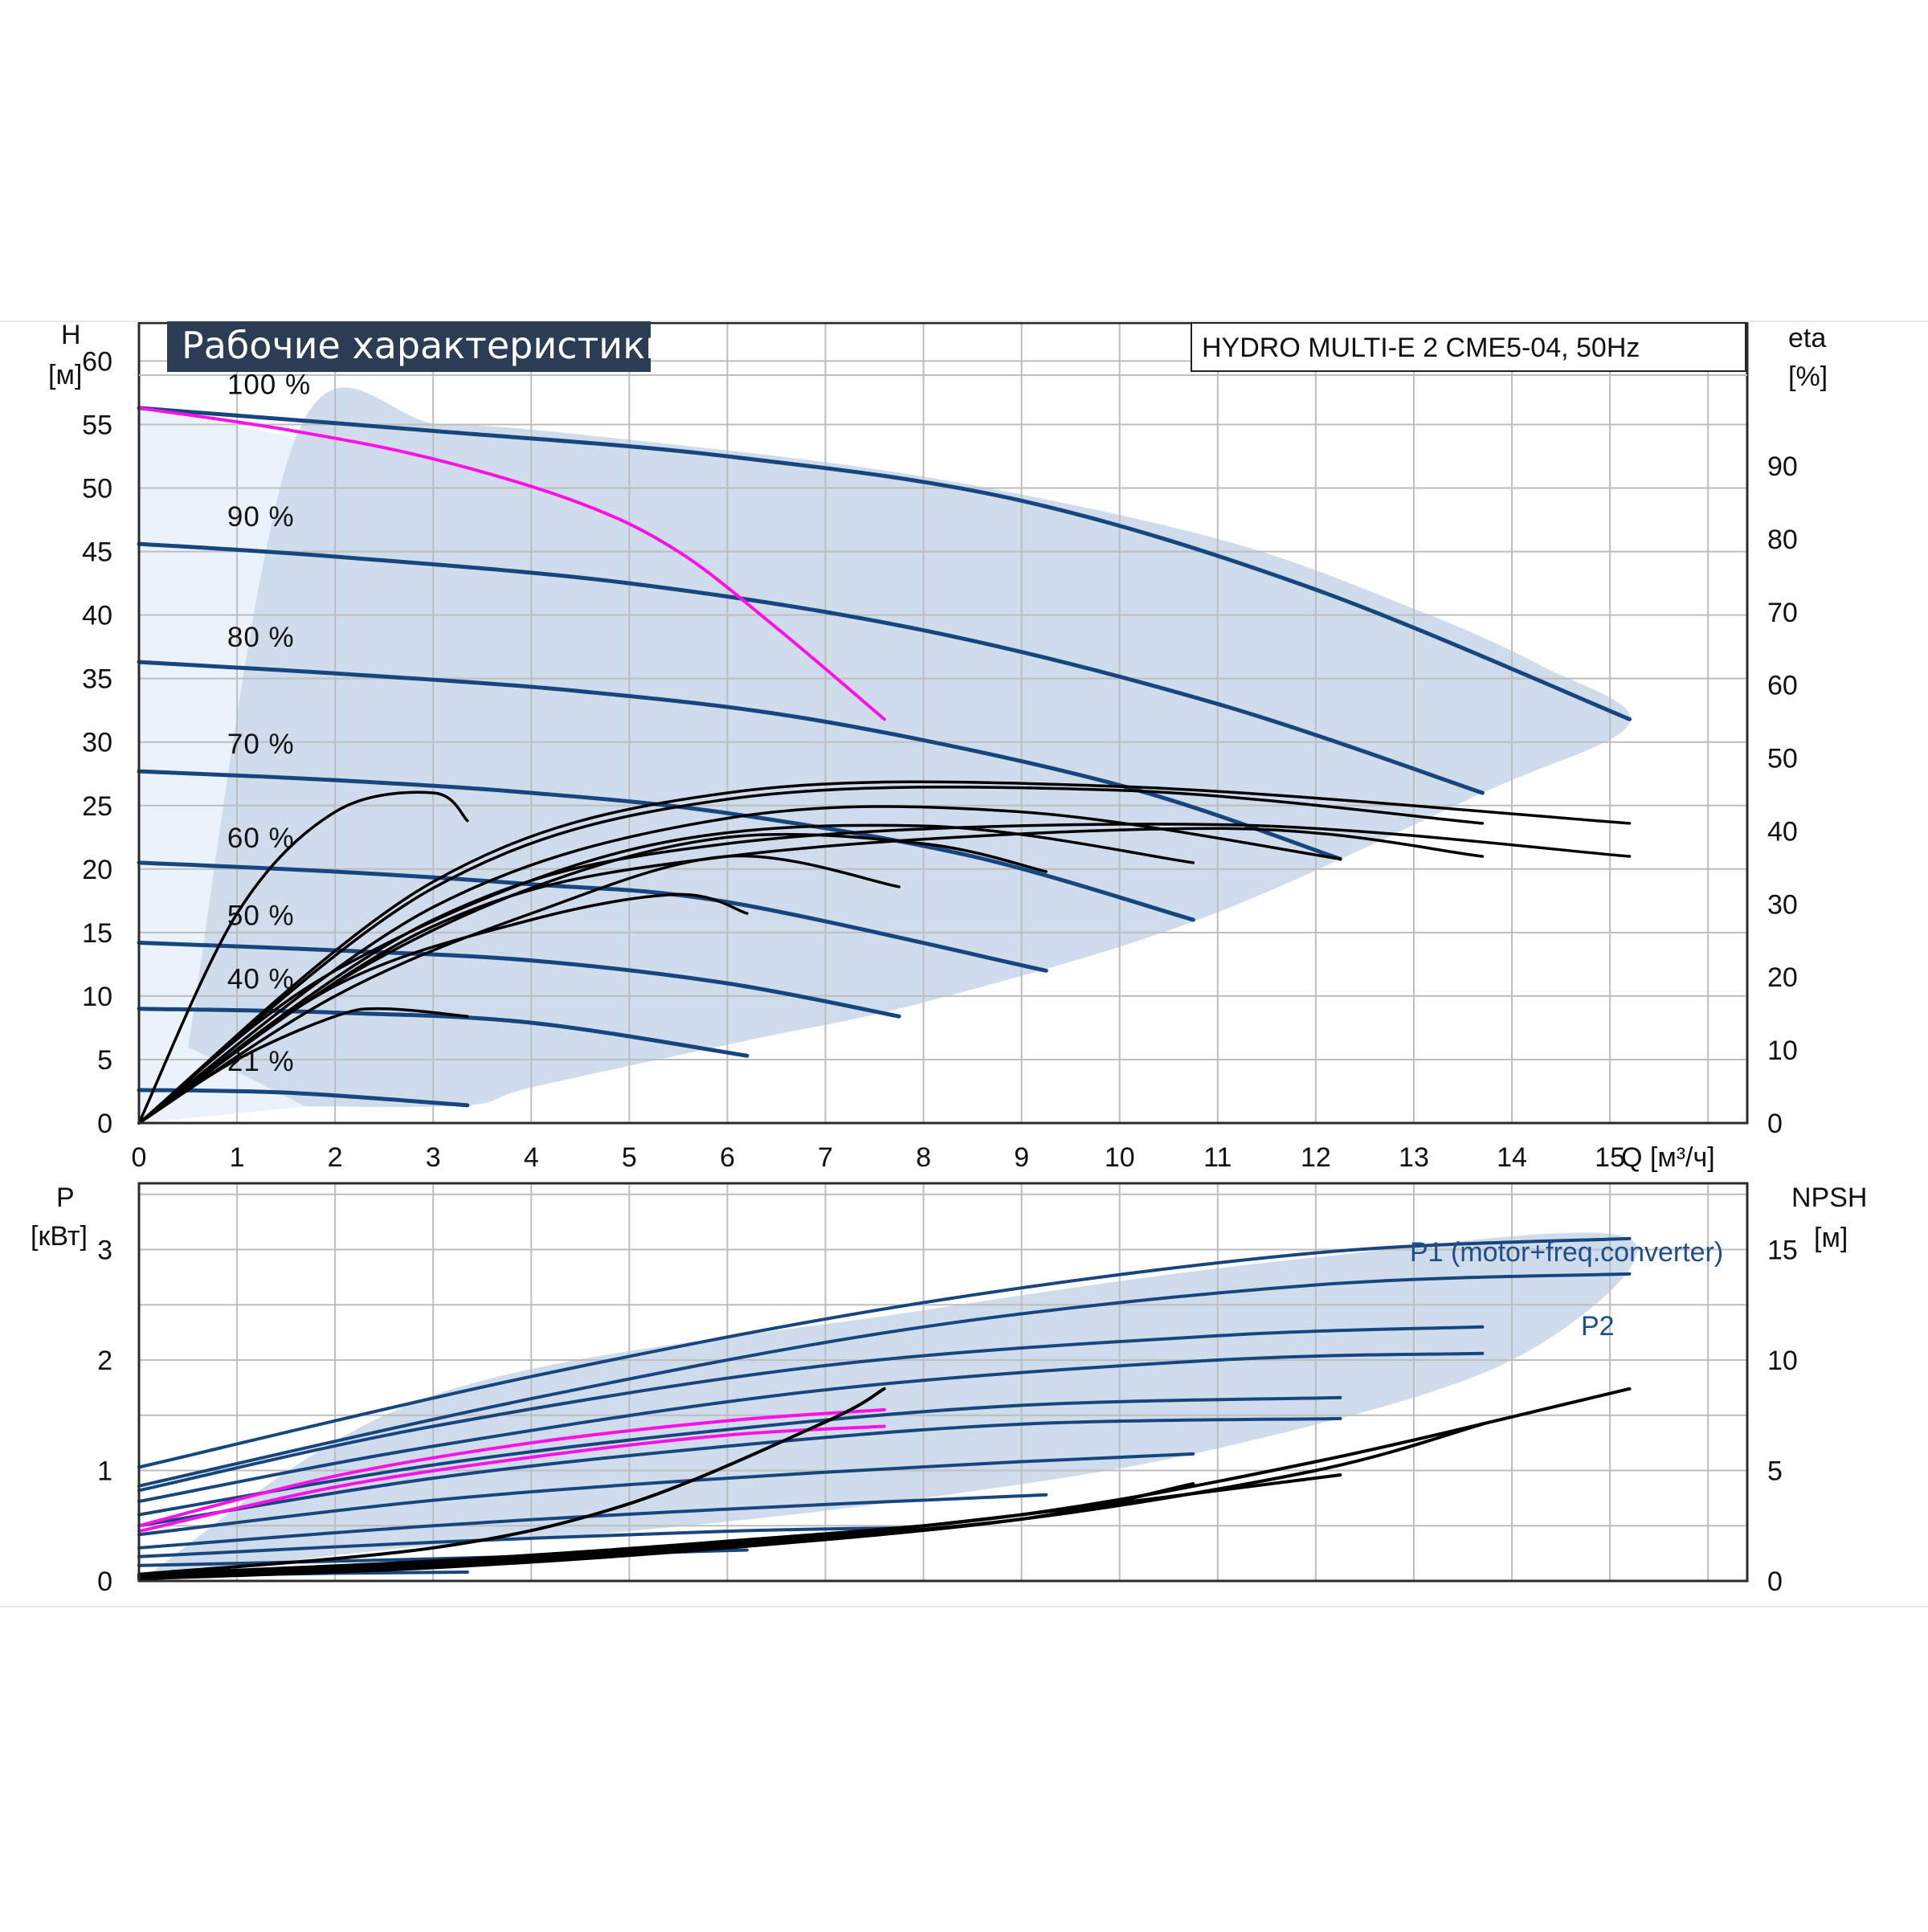 The image size is (1928, 1932). Describe the element at coordinates (261, 839) in the screenshot. I see `speed-label: 60 %` at that location.